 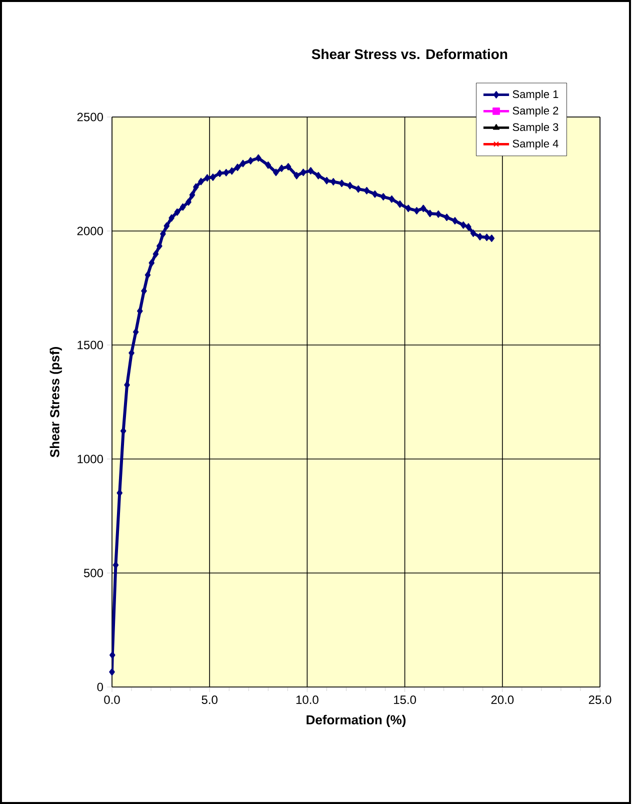 What do you see at coordinates (100, 687) in the screenshot?
I see `y-tick-label: 0` at bounding box center [100, 687].